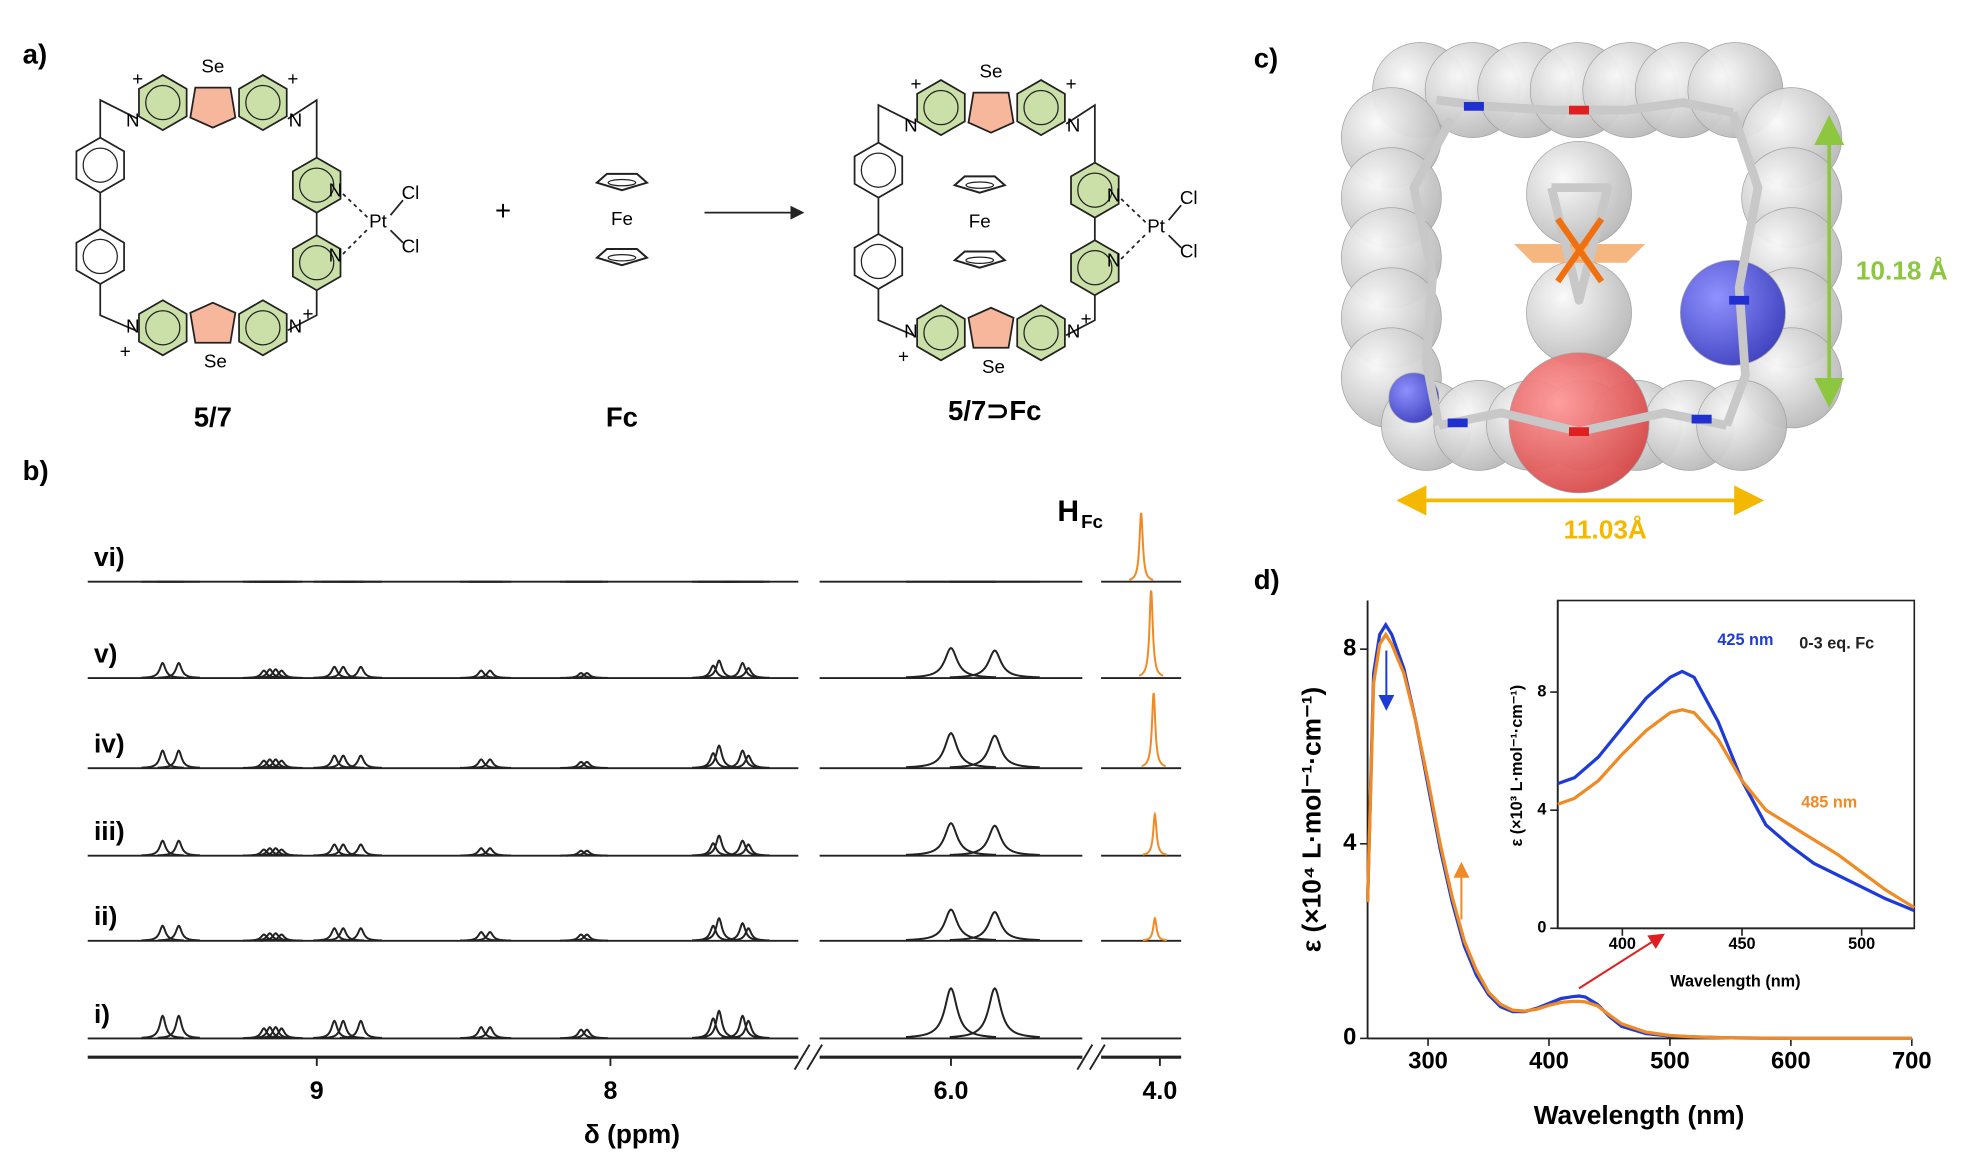 This screenshot has height=1166, width=1962. What do you see at coordinates (1267, 579) in the screenshot?
I see `panel-label: d)` at bounding box center [1267, 579].